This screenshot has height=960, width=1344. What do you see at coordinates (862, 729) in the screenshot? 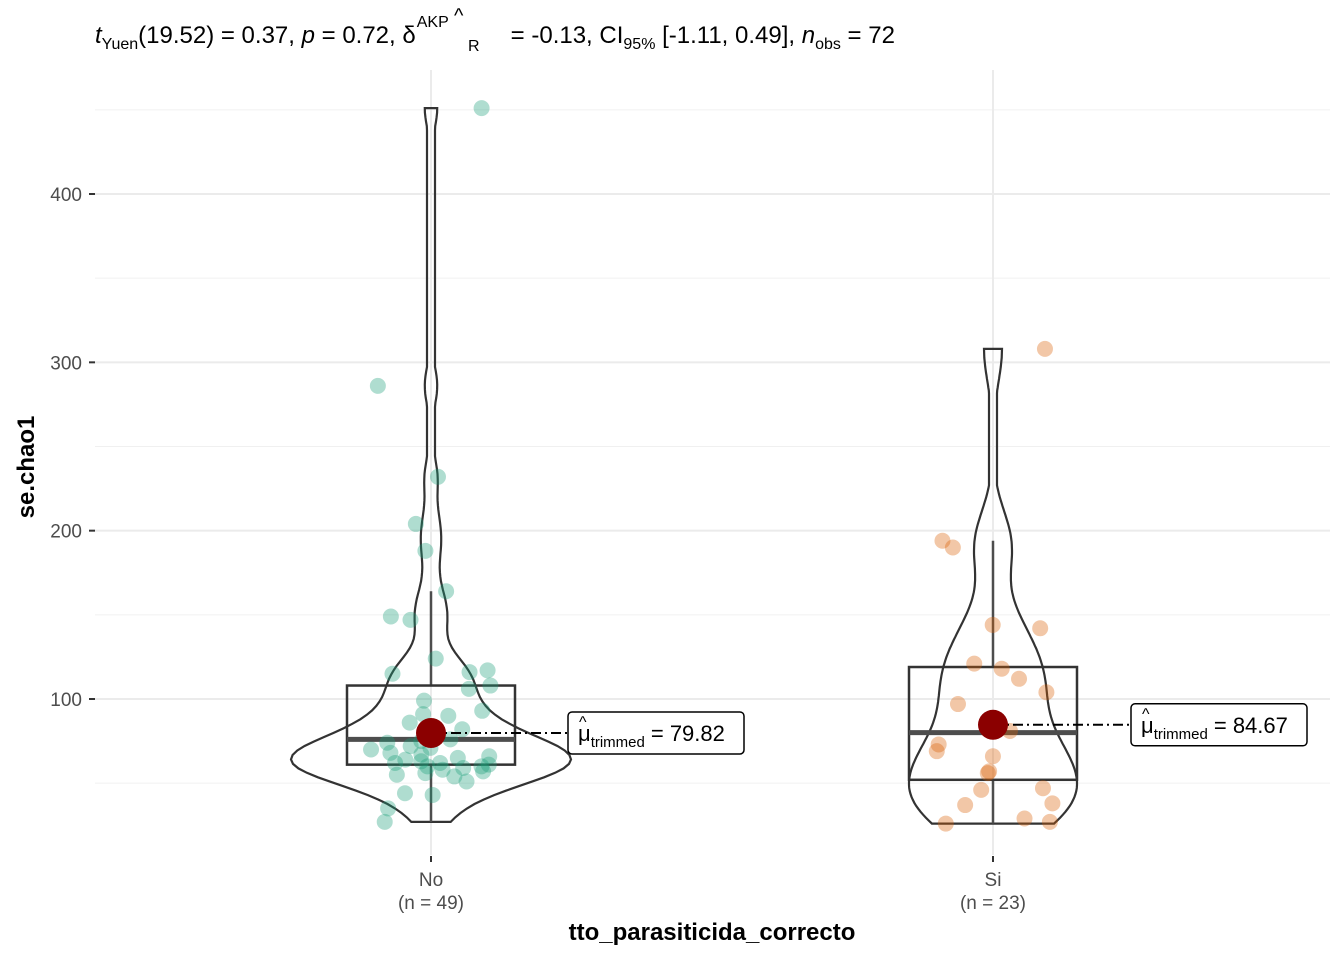
I see `trimmed-means: μtrimmed = 79.82^ μtrimmed = 84.67^` at bounding box center [862, 729].